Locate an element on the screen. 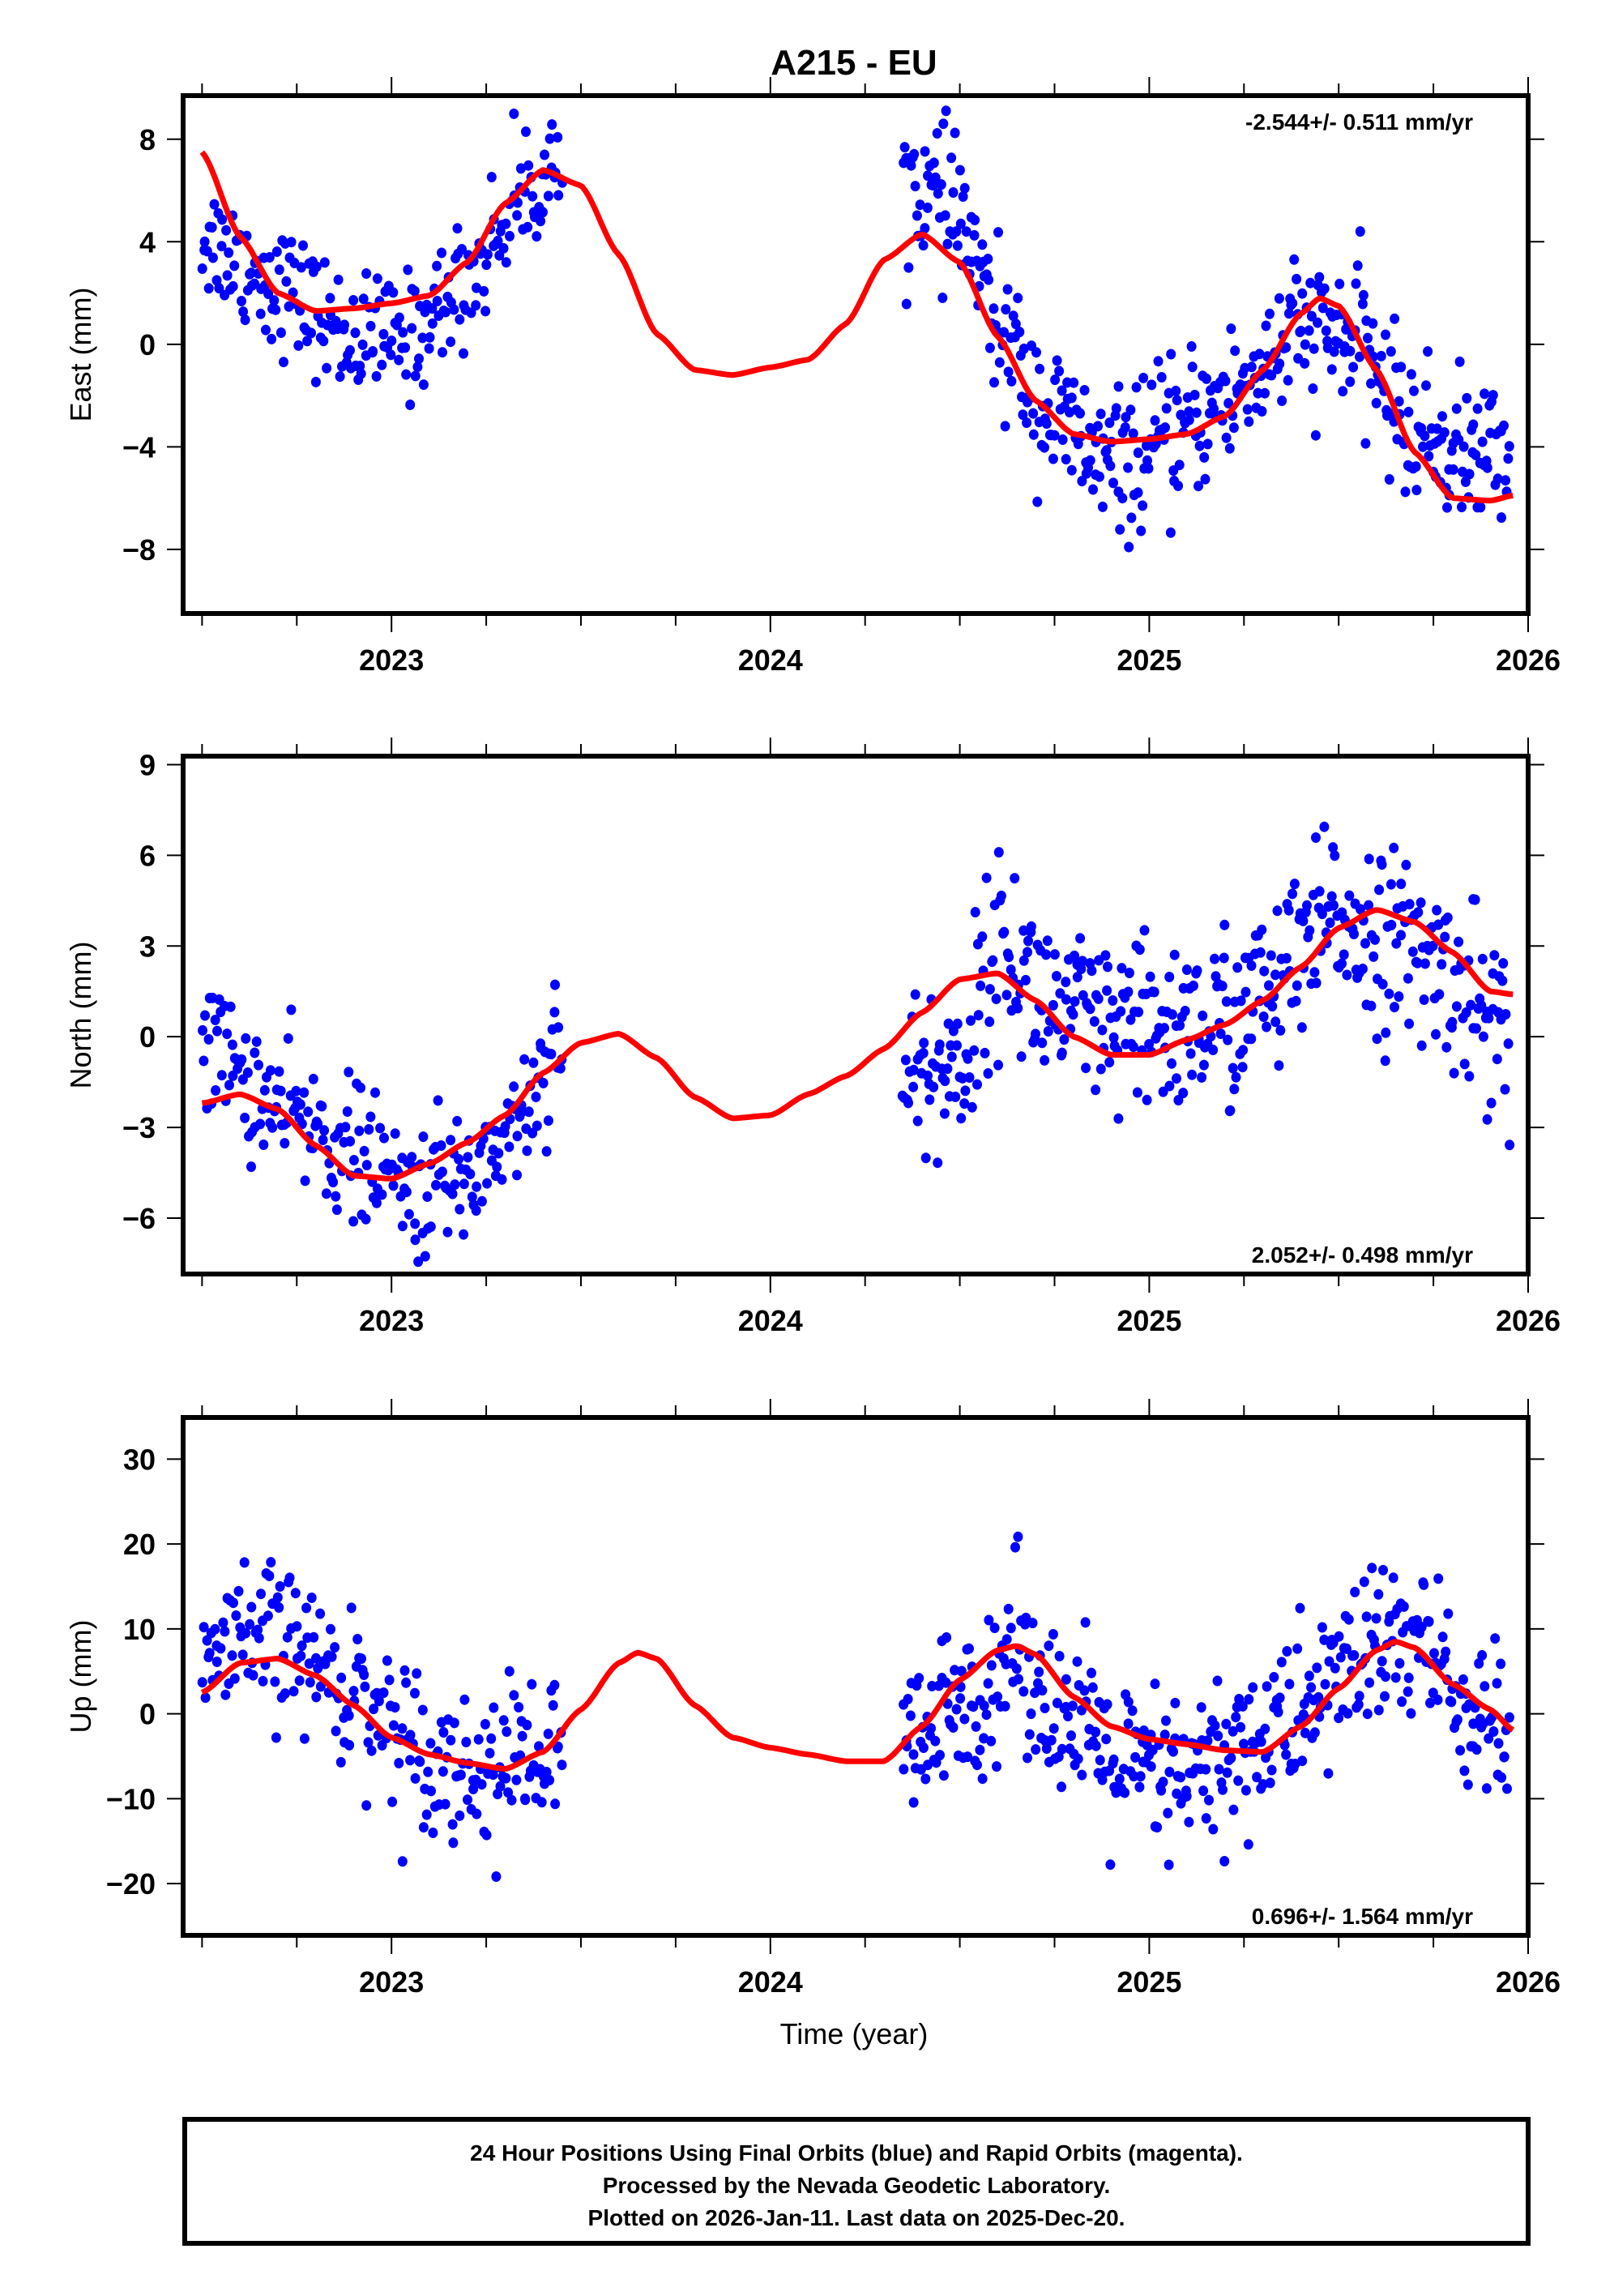  x-tick-label: 2024 is located at coordinates (770, 1982).